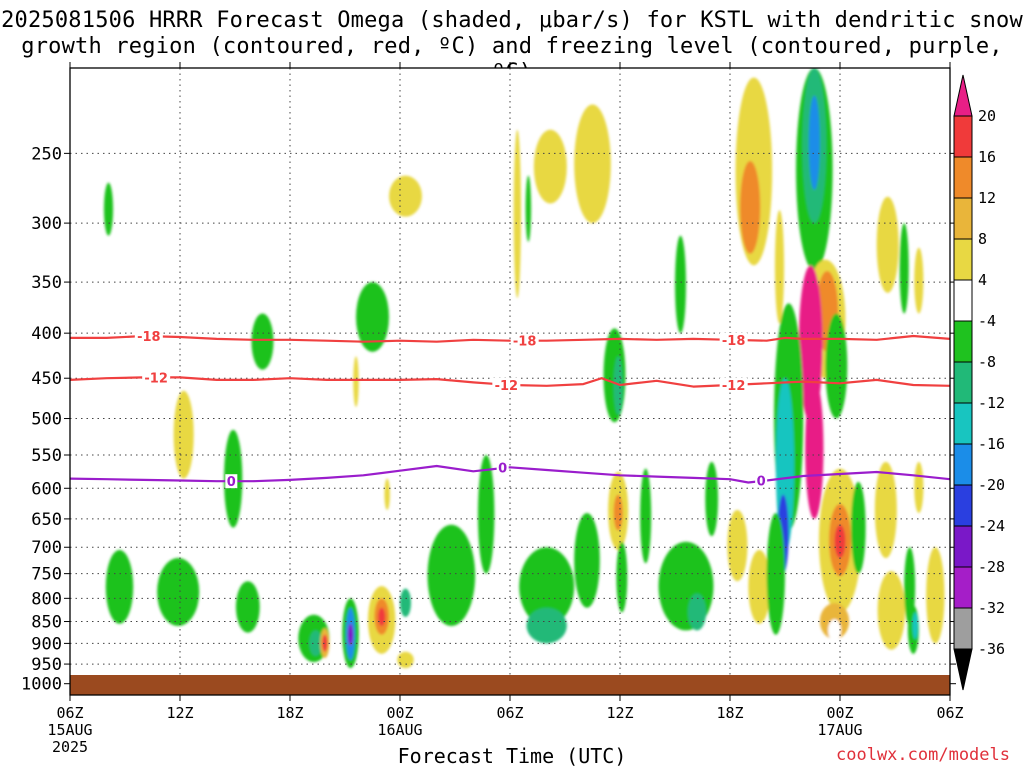 The width and height of the screenshot is (1024, 768). Describe the element at coordinates (963, 95) in the screenshot. I see `colorbar-top-arrow` at that location.